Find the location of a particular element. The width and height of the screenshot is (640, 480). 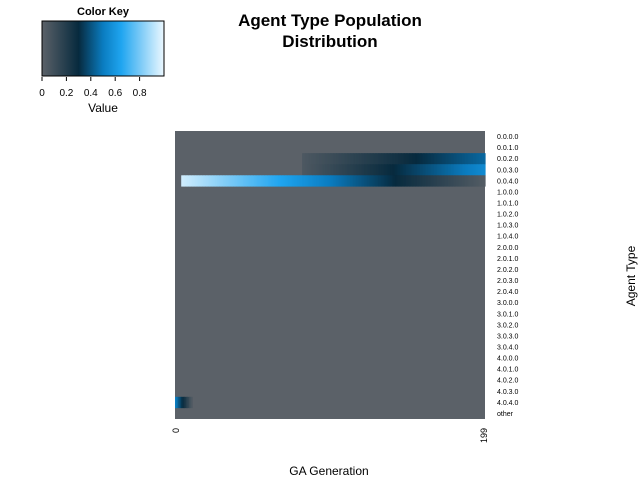

row-label: 2.0.2.0 is located at coordinates (508, 270).